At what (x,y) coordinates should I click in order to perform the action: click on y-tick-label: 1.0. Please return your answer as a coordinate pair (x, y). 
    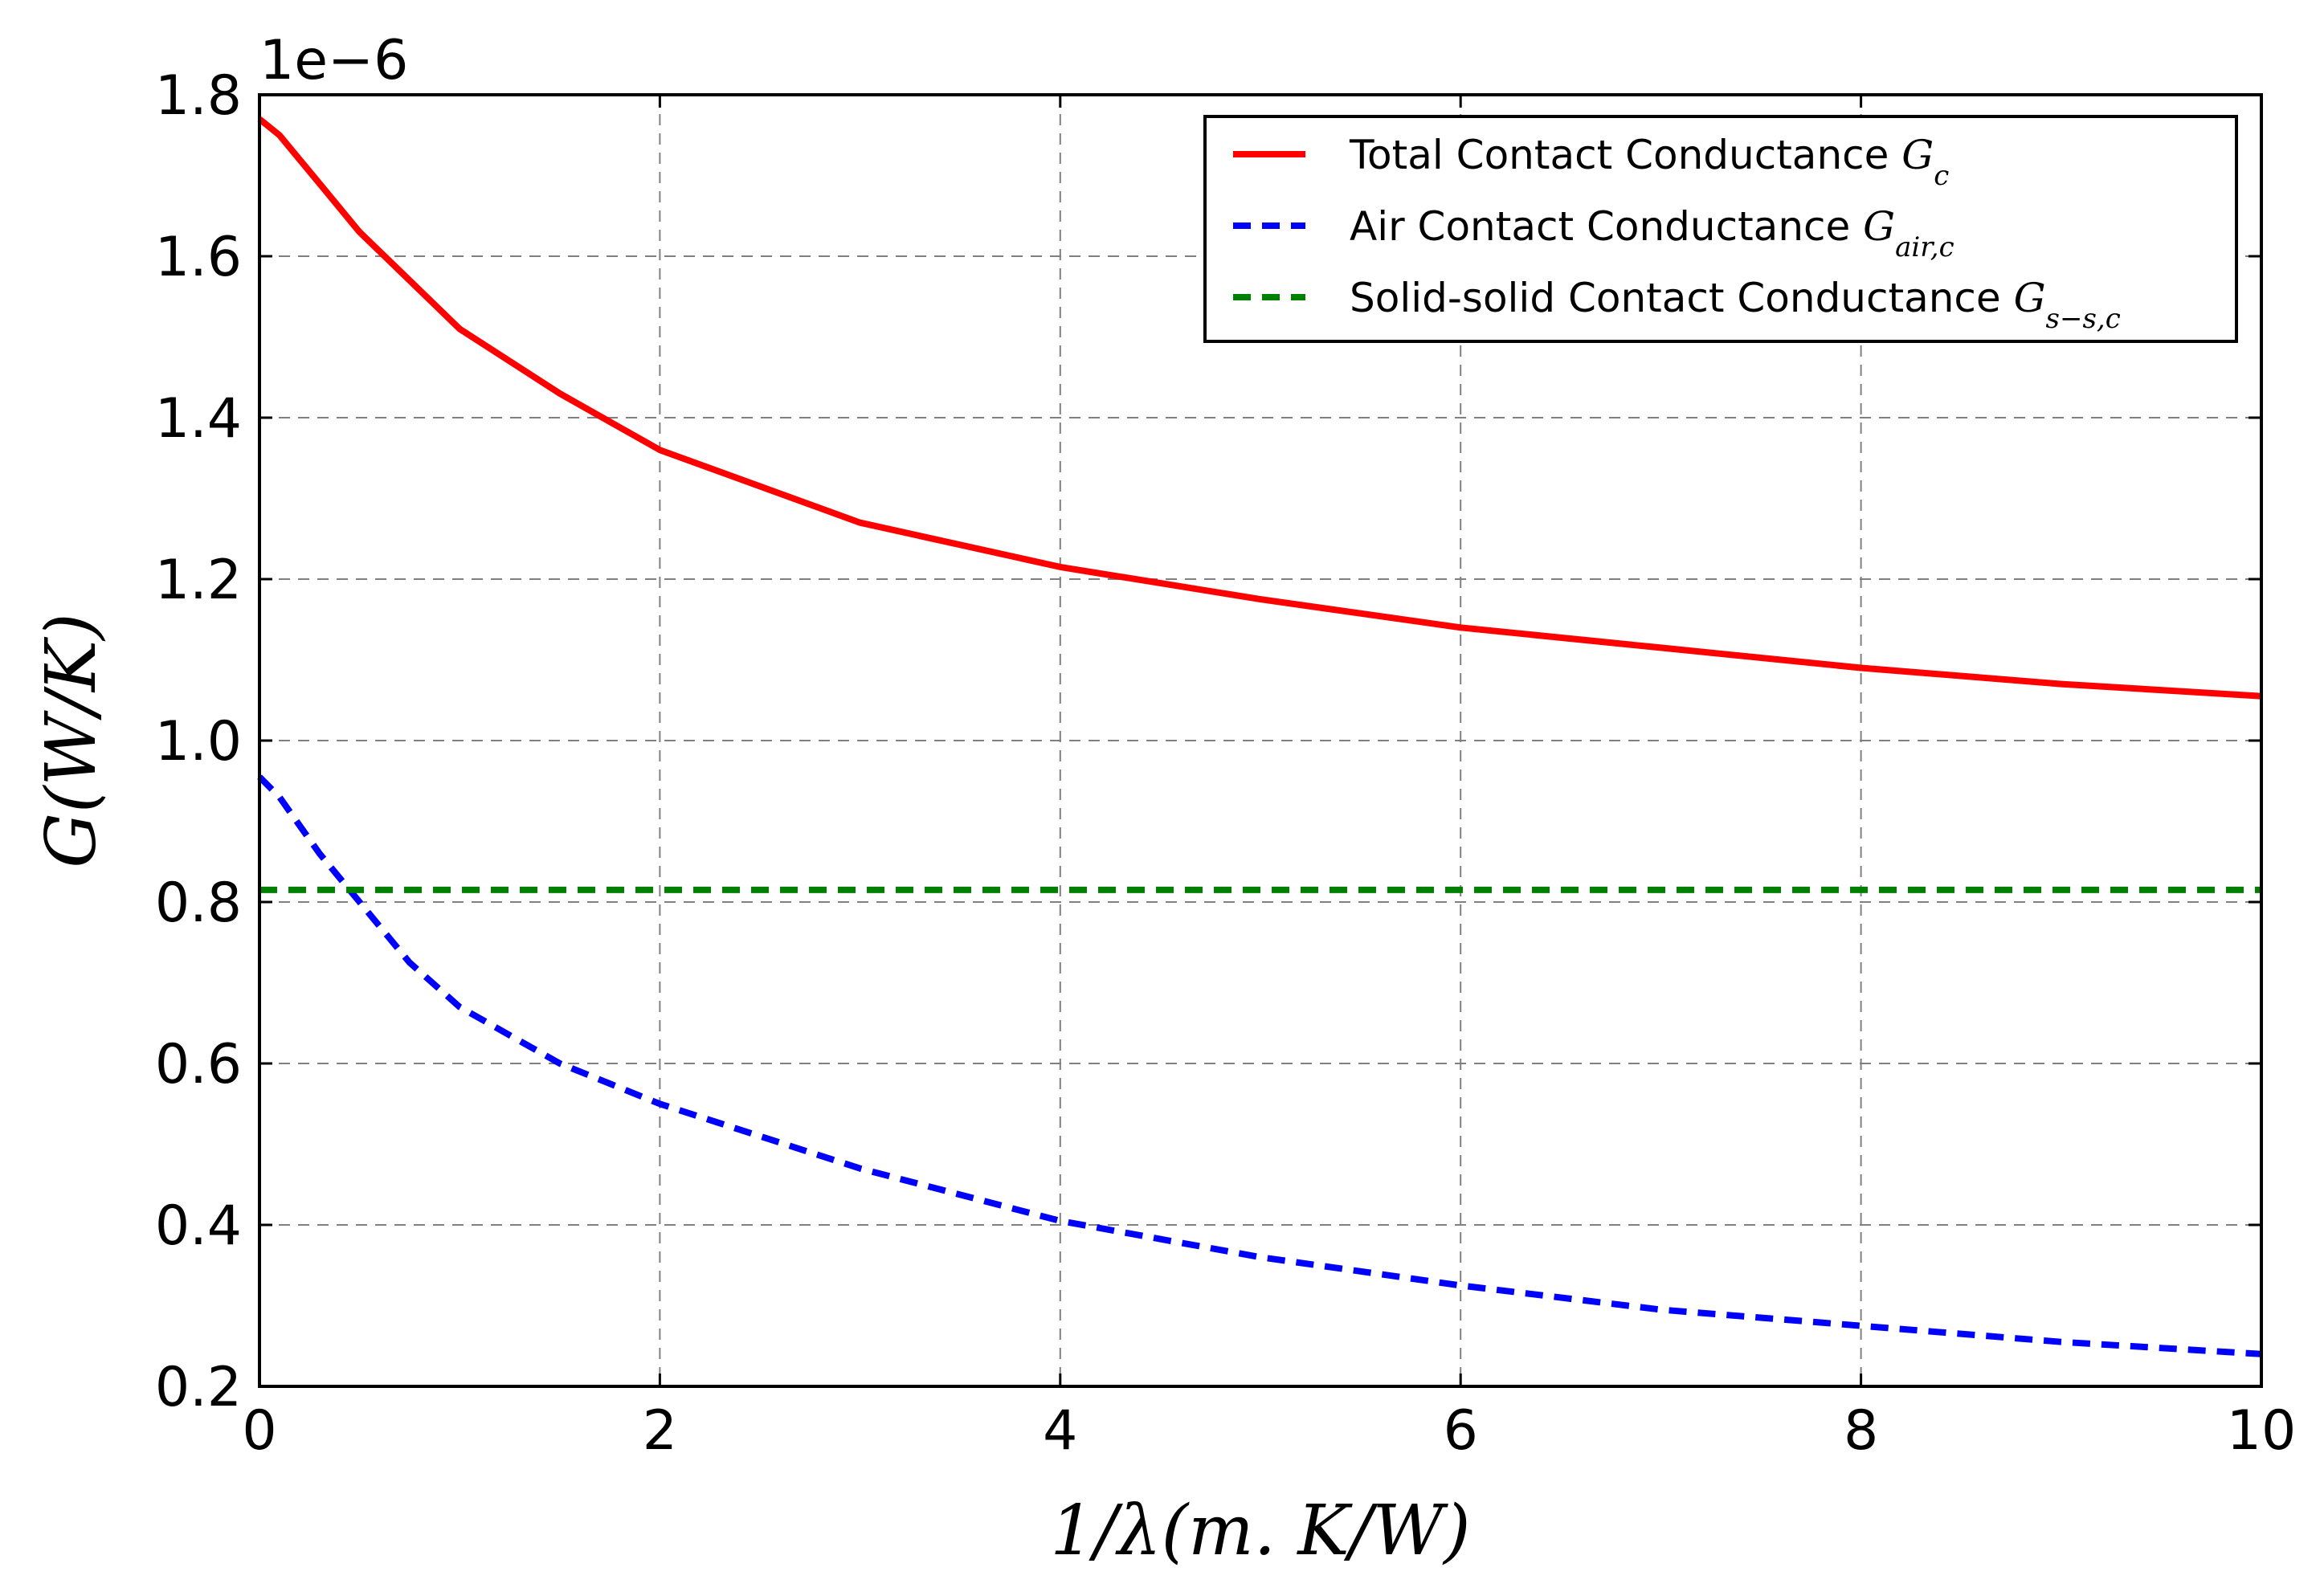
    Looking at the image, I should click on (198, 742).